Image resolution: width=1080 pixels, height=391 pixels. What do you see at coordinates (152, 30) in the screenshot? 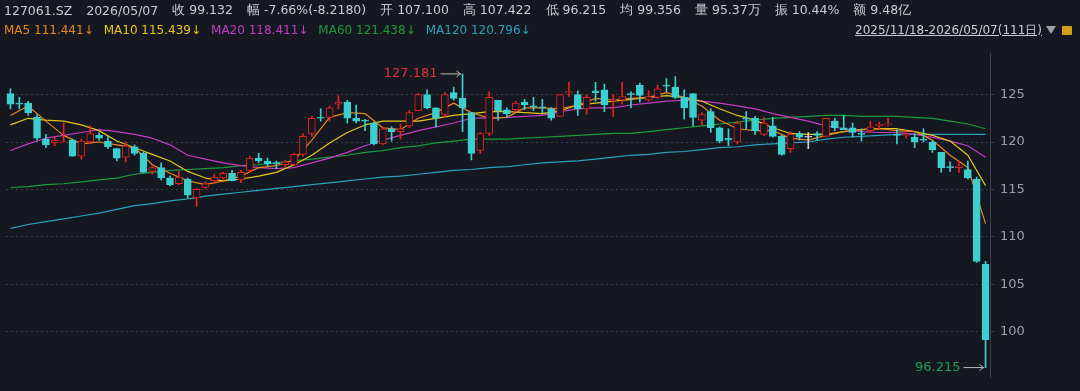
I see `text: MA10 115.439↓` at bounding box center [152, 30].